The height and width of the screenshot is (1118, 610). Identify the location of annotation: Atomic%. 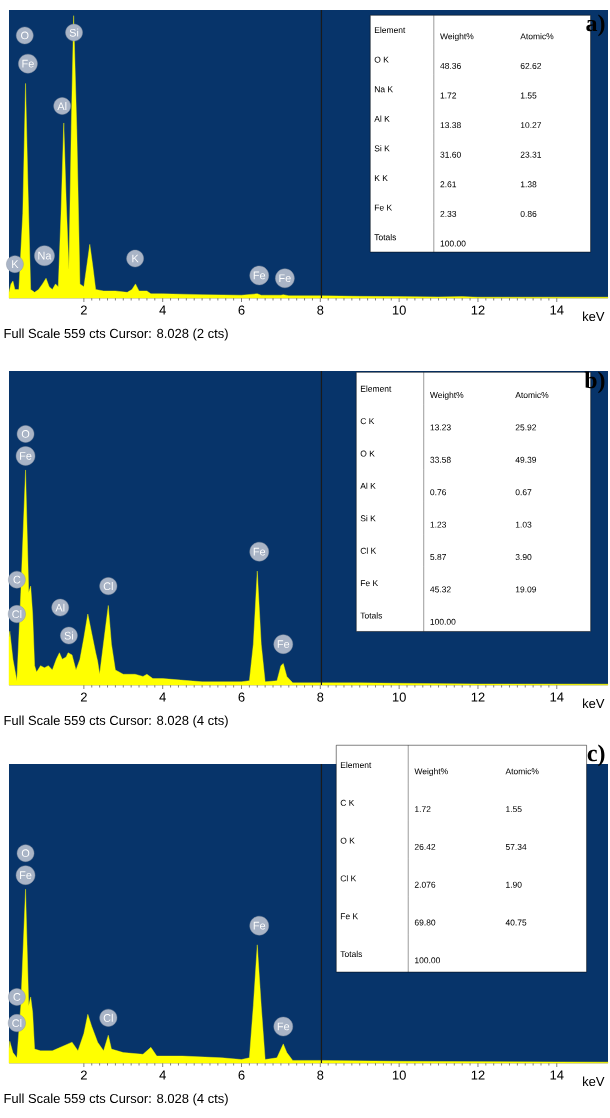
(537, 36).